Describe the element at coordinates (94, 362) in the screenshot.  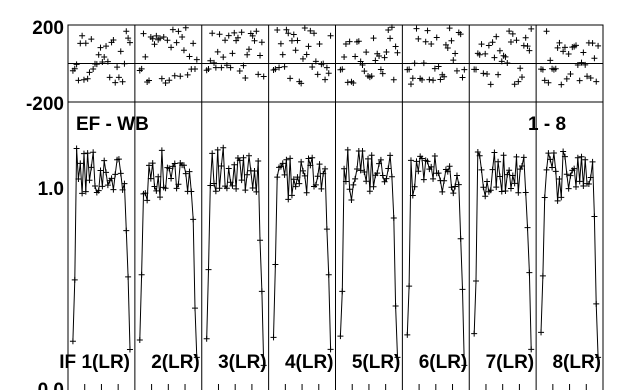
I see `if-label: IF 1(LR)` at that location.